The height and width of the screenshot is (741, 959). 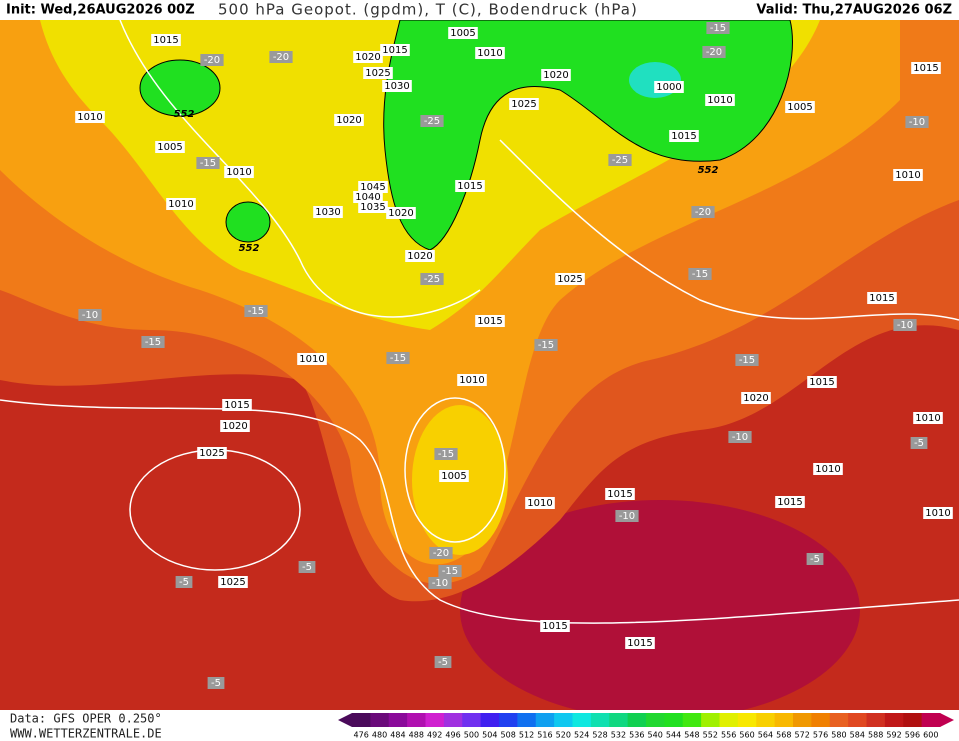 I want to click on colorbar-label: 588, so click(x=875, y=735).